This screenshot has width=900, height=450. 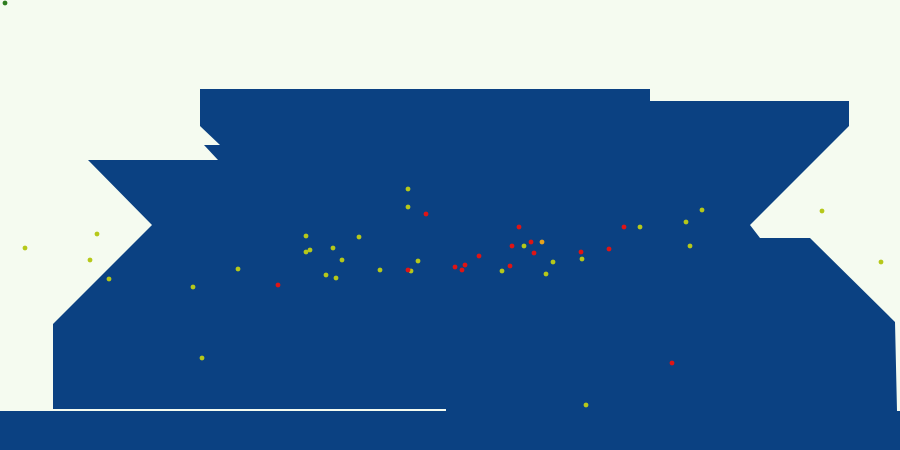 What do you see at coordinates (542, 242) in the screenshot?
I see `orange-unit` at bounding box center [542, 242].